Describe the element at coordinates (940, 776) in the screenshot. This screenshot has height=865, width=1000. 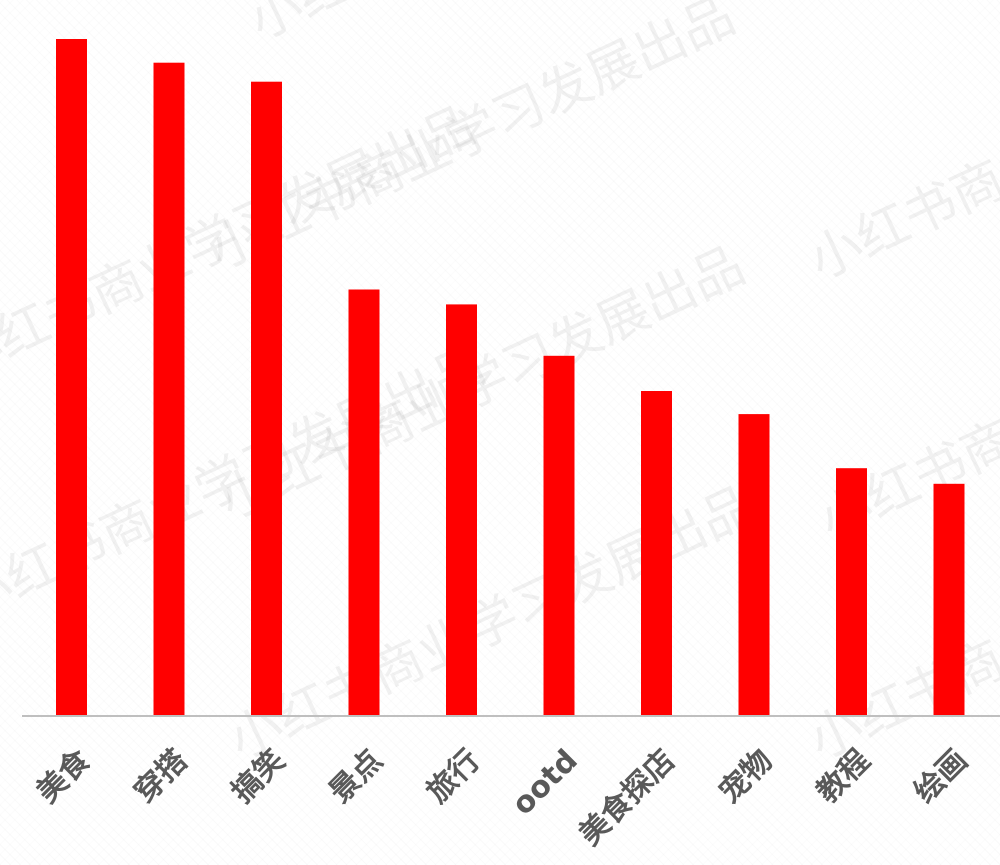
I see `x-tick-label: 绘画` at that location.